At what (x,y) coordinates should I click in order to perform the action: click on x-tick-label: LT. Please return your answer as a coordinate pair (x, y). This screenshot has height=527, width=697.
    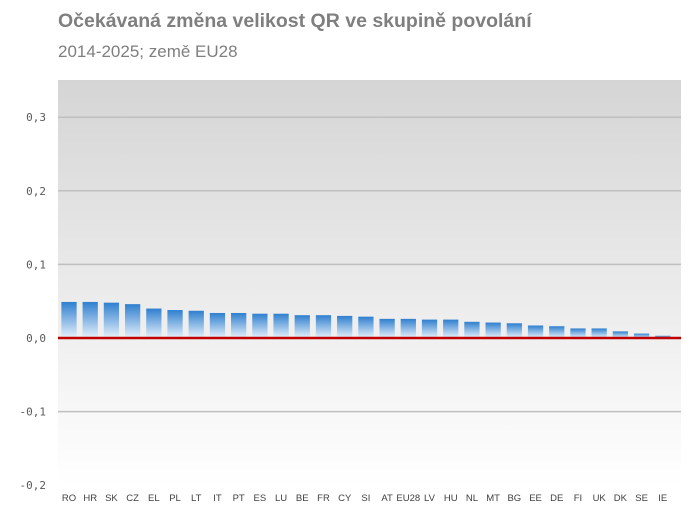
    Looking at the image, I should click on (196, 498).